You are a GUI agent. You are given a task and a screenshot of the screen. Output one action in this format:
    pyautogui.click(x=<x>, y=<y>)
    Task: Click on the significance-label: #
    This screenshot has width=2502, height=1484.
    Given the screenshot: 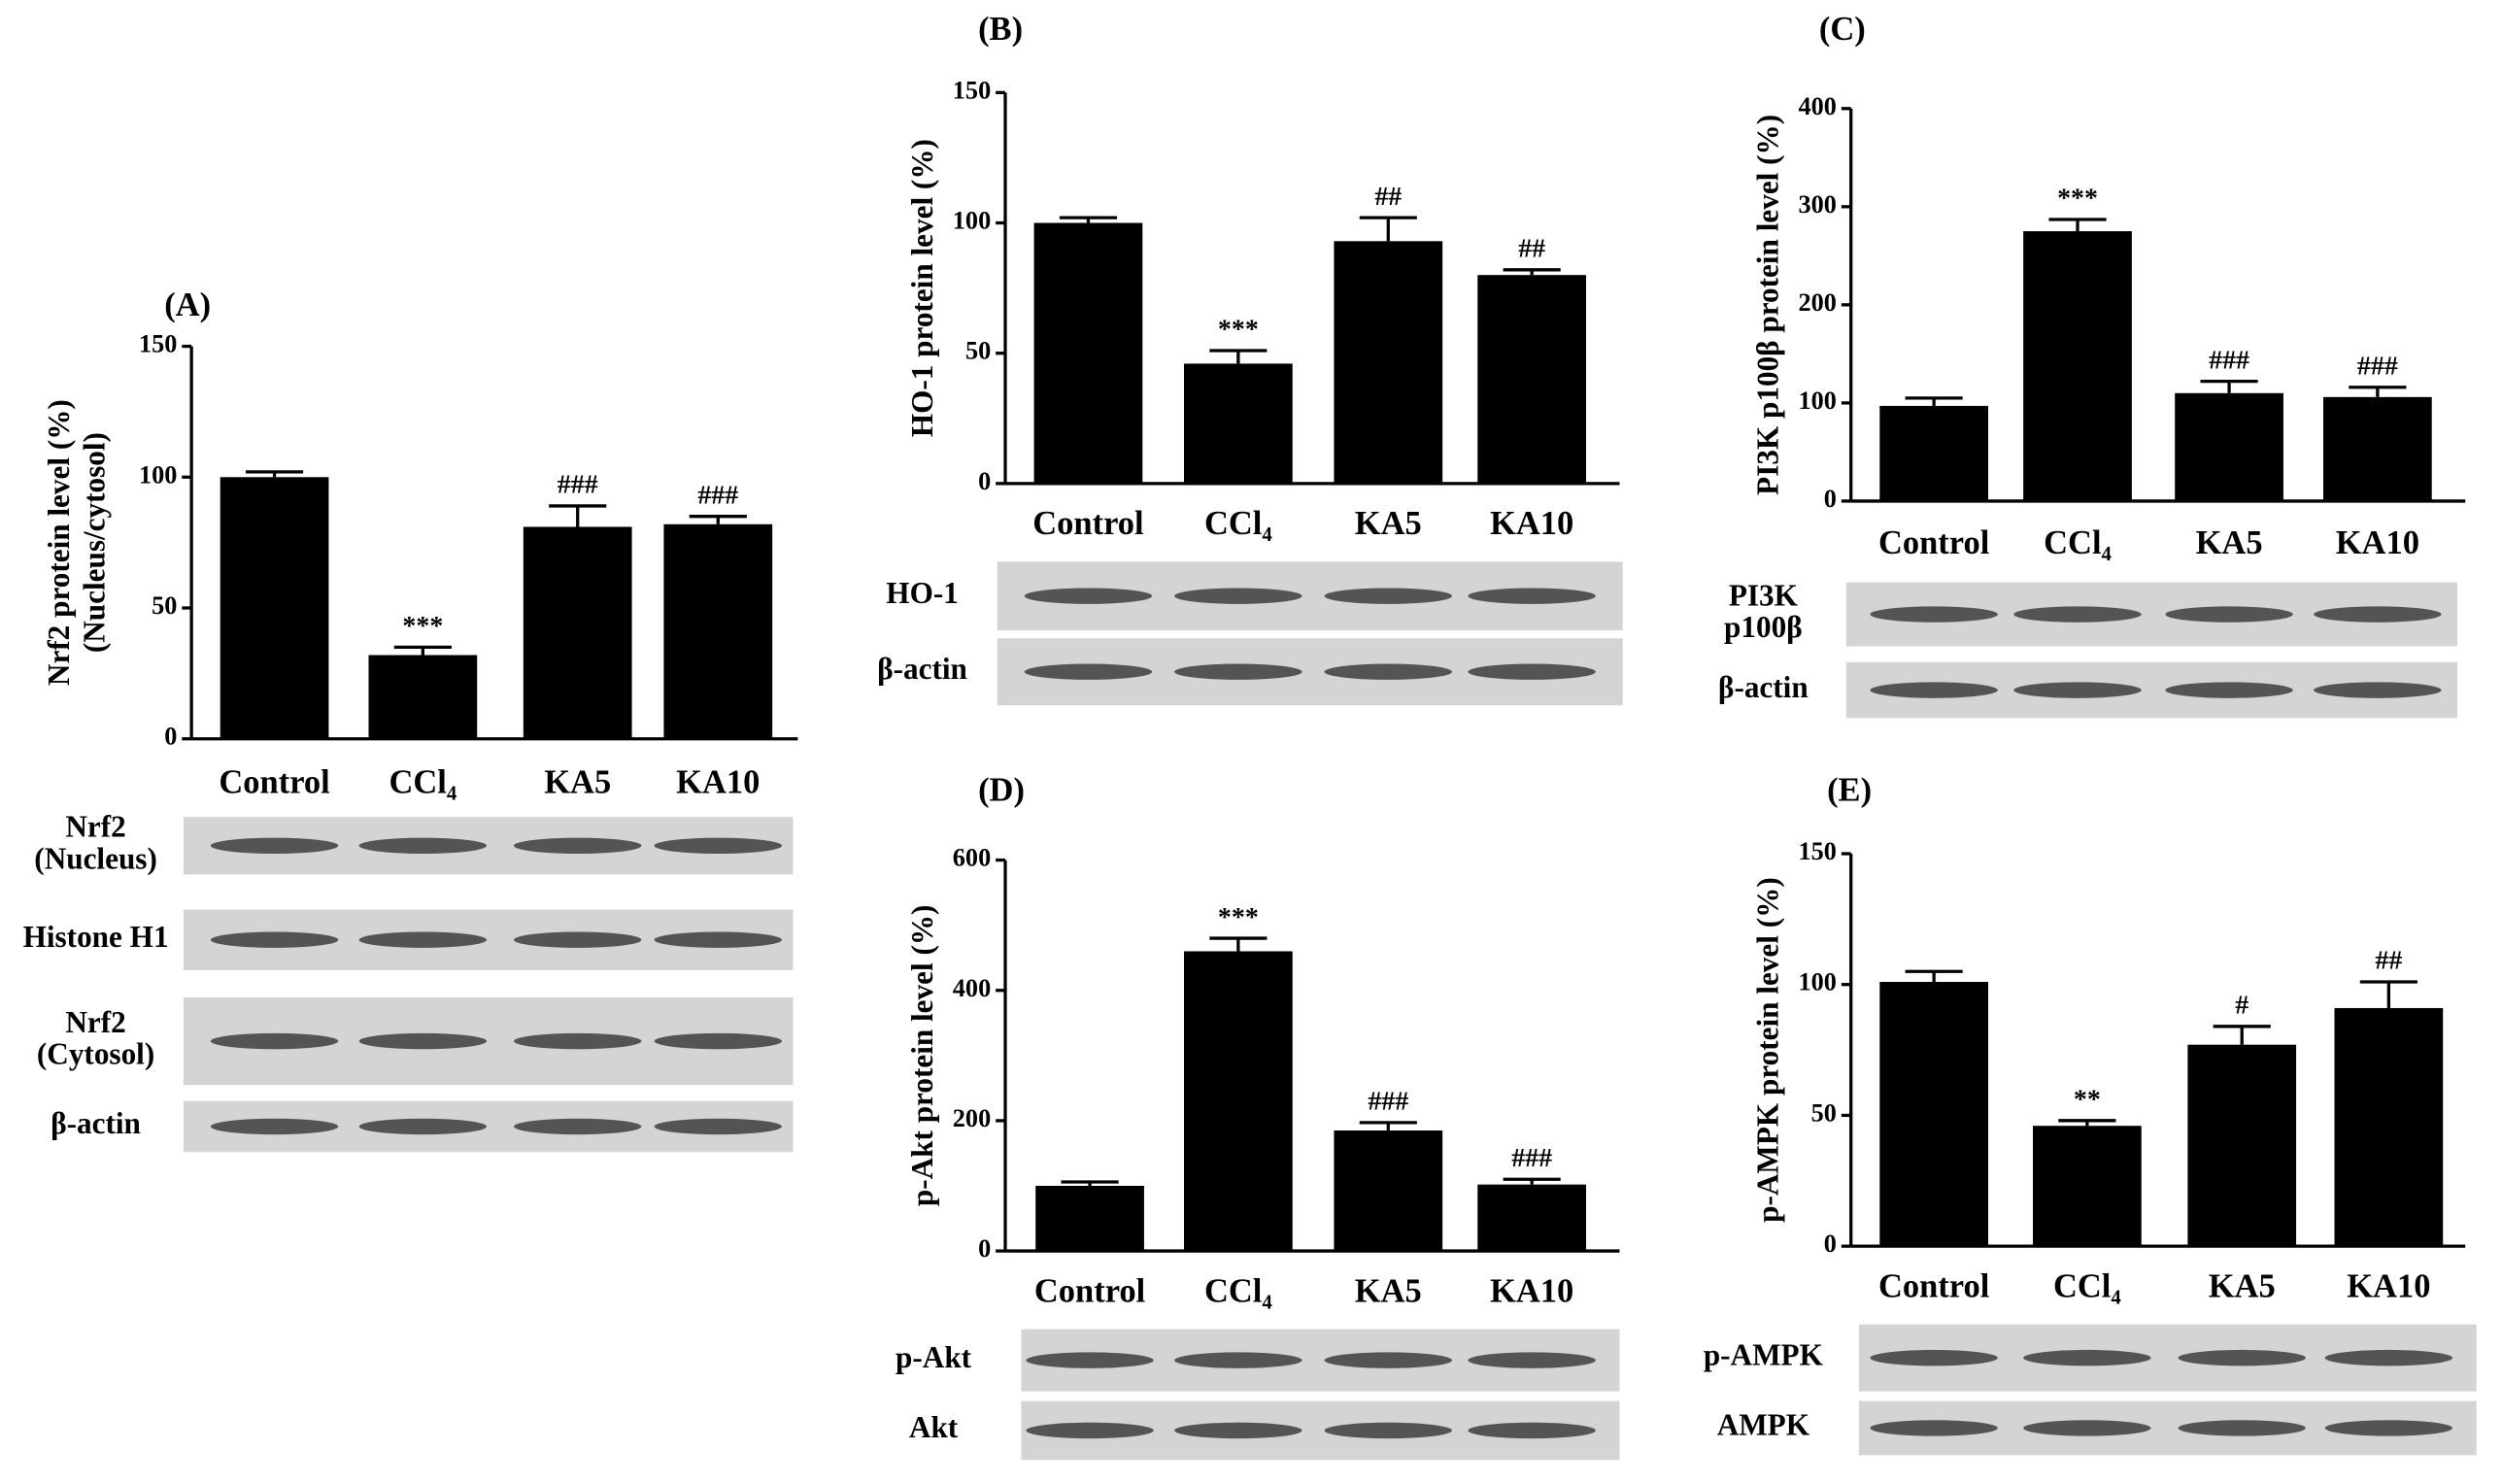 What is the action you would take?
    pyautogui.click(x=2241, y=1006)
    